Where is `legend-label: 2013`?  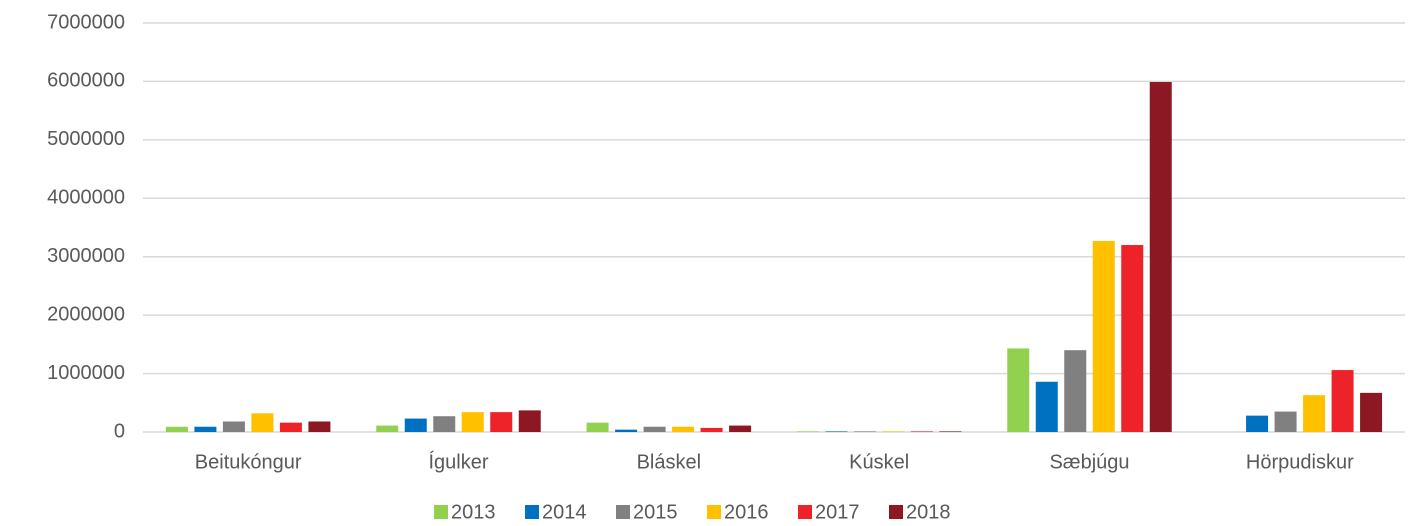
legend-label: 2013 is located at coordinates (473, 512).